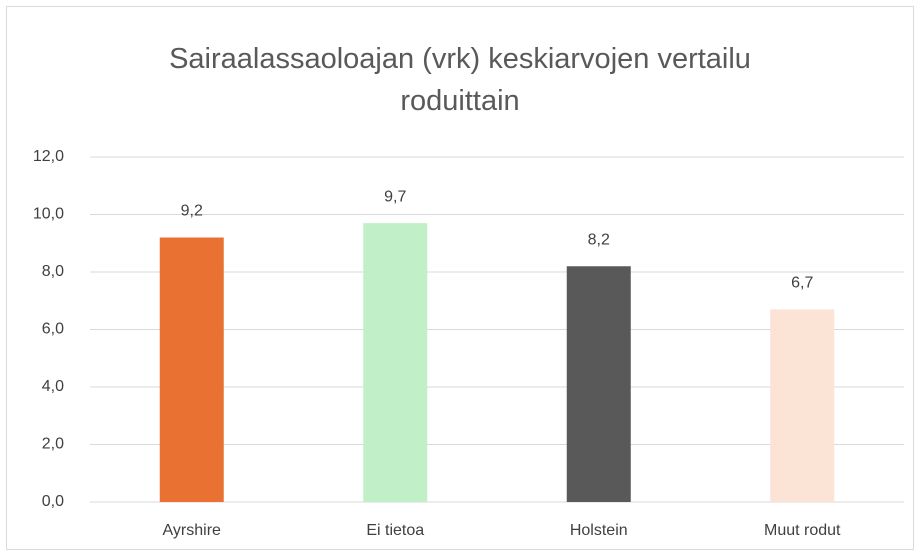  What do you see at coordinates (48, 156) in the screenshot?
I see `y-tick-label: 12,0` at bounding box center [48, 156].